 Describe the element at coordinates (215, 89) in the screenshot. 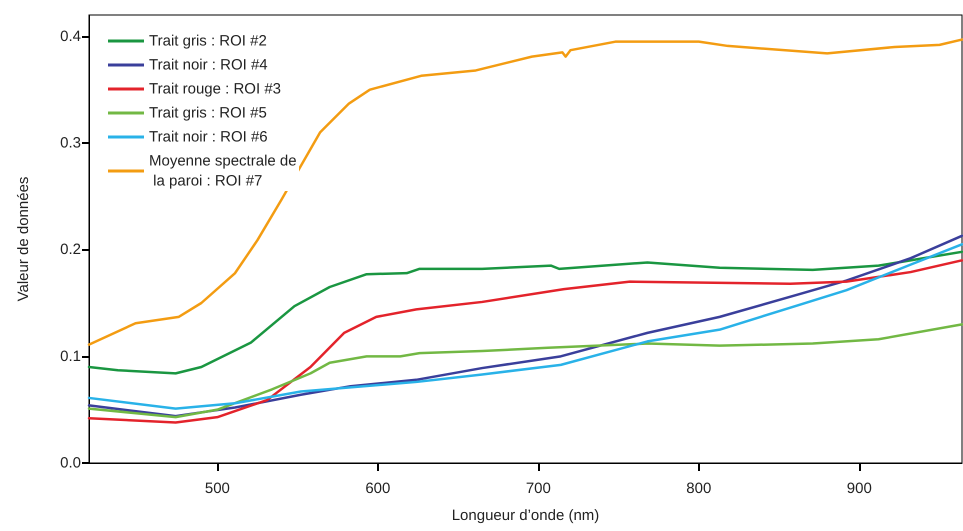

I see `legend-label: Trait rouge : ROI #3` at that location.